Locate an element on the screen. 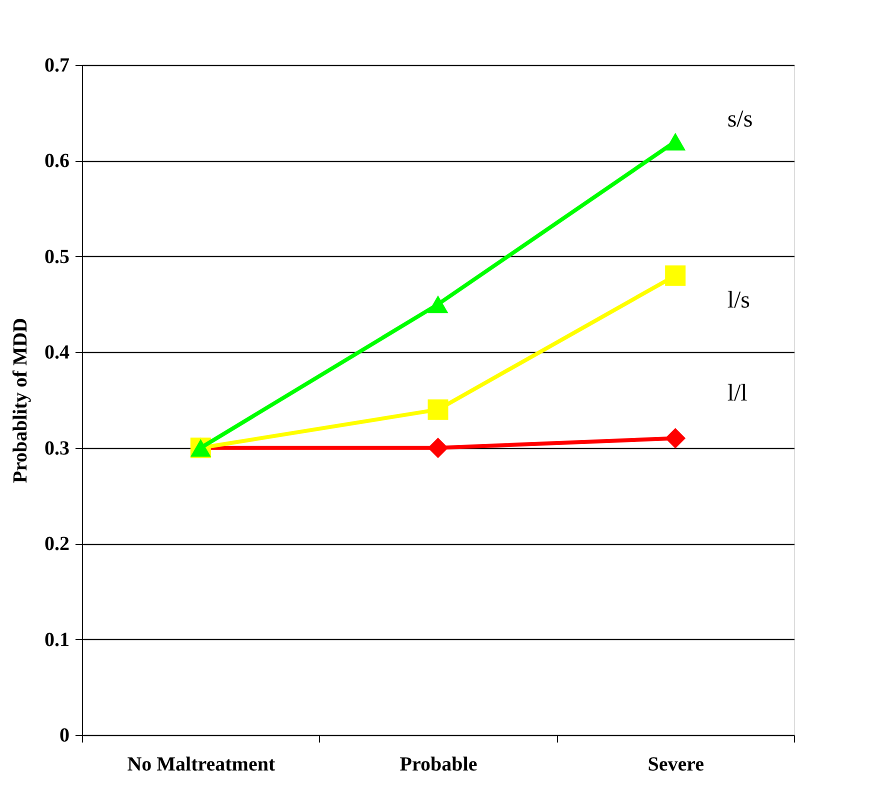 This screenshot has height=812, width=879. y-tick-label: 0.7 is located at coordinates (57, 65).